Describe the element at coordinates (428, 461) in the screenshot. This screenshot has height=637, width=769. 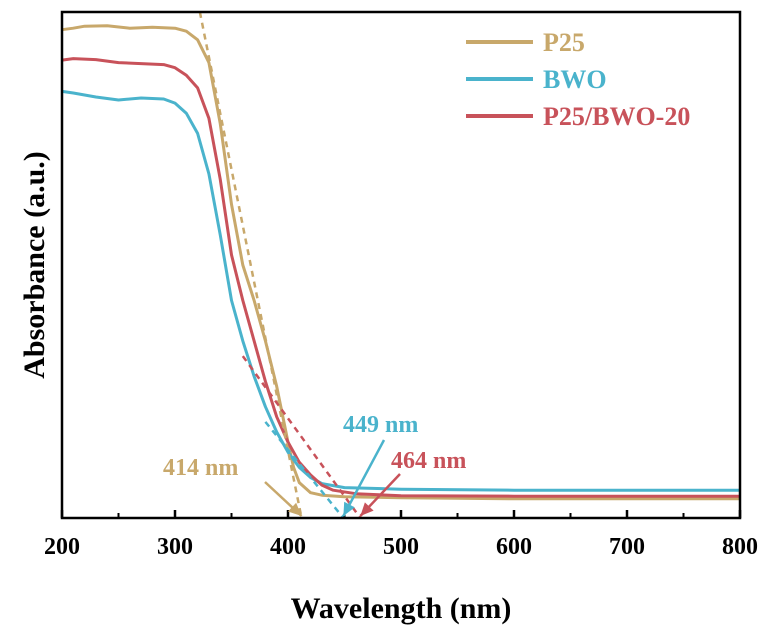
I see `annotation-label-2: 464 nm` at that location.